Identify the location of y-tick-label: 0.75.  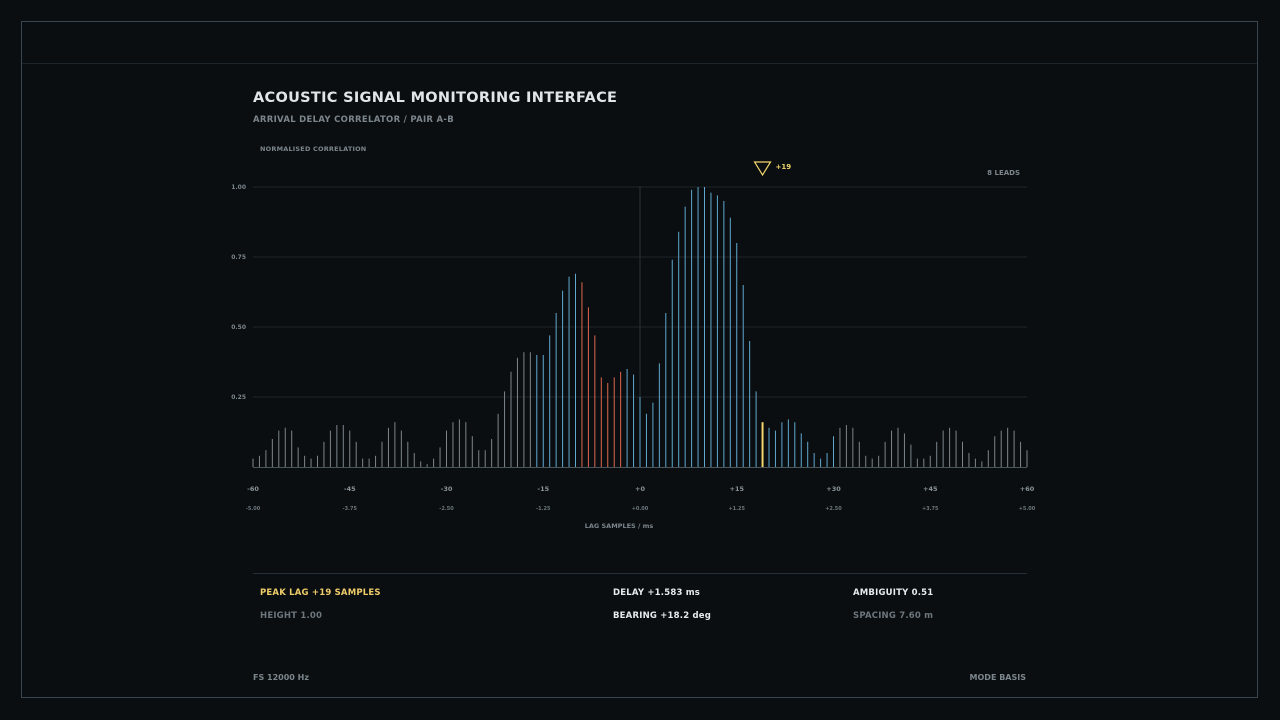
(238, 257).